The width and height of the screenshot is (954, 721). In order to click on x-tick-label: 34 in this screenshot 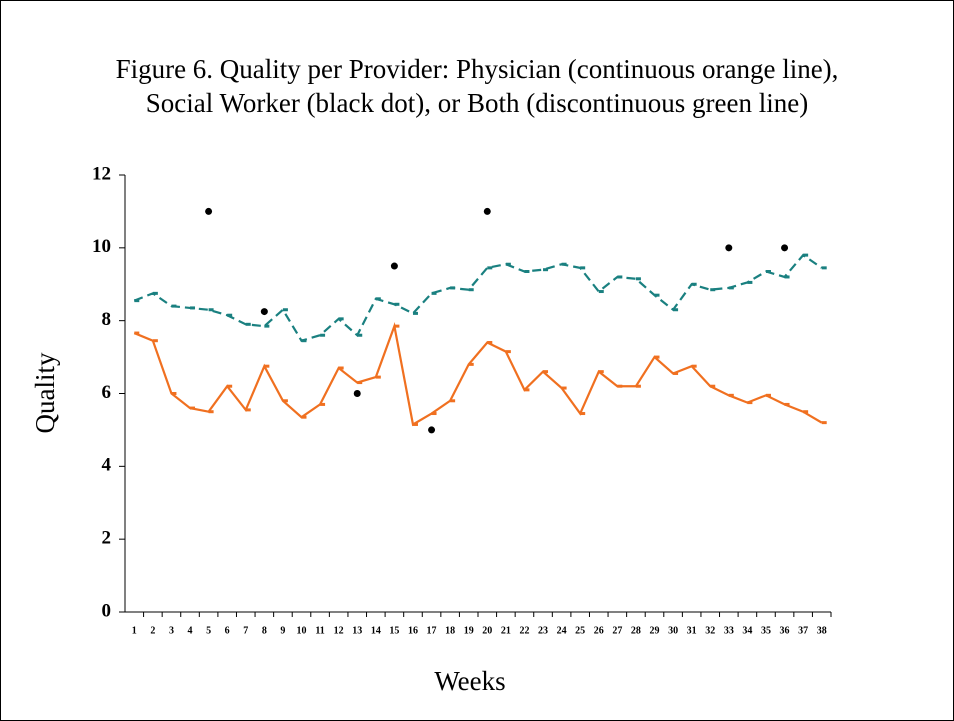, I will do `click(747, 630)`.